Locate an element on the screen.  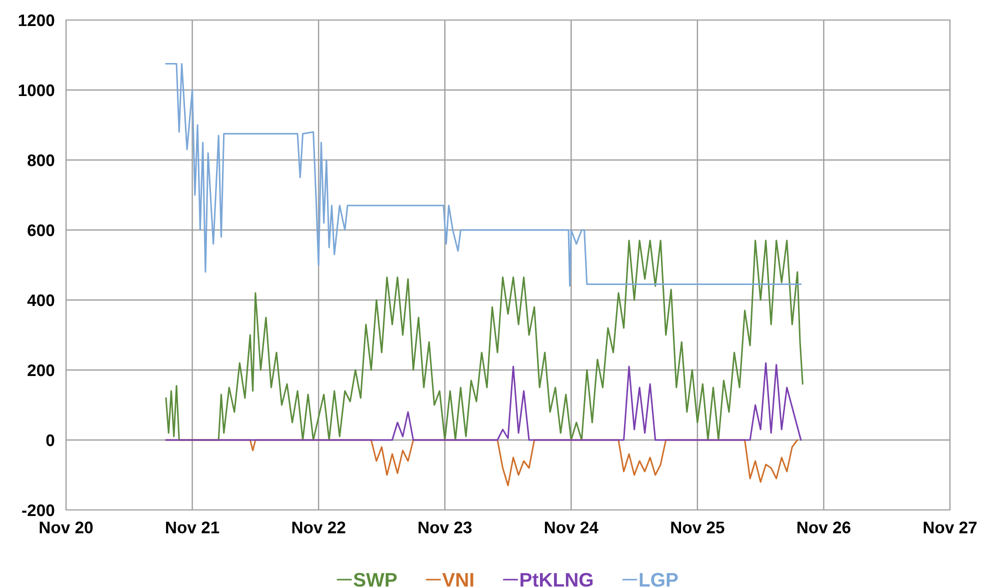
x-tick-label: Nov 24 is located at coordinates (571, 528).